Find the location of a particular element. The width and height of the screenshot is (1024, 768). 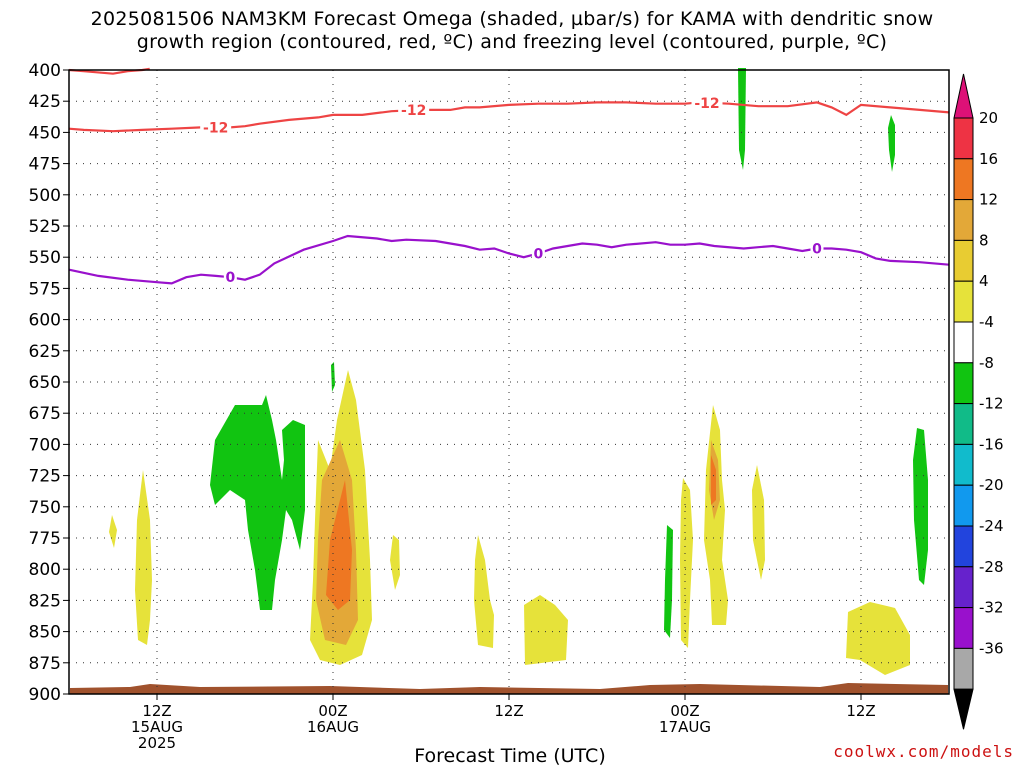

colorbar-tick-label: -36 is located at coordinates (991, 648).